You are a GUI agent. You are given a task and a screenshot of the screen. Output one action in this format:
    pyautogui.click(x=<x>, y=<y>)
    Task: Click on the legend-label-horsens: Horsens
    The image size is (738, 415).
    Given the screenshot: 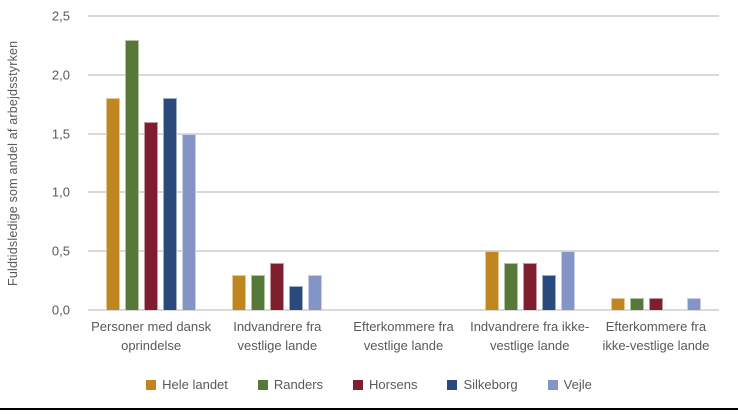 What is the action you would take?
    pyautogui.click(x=393, y=384)
    